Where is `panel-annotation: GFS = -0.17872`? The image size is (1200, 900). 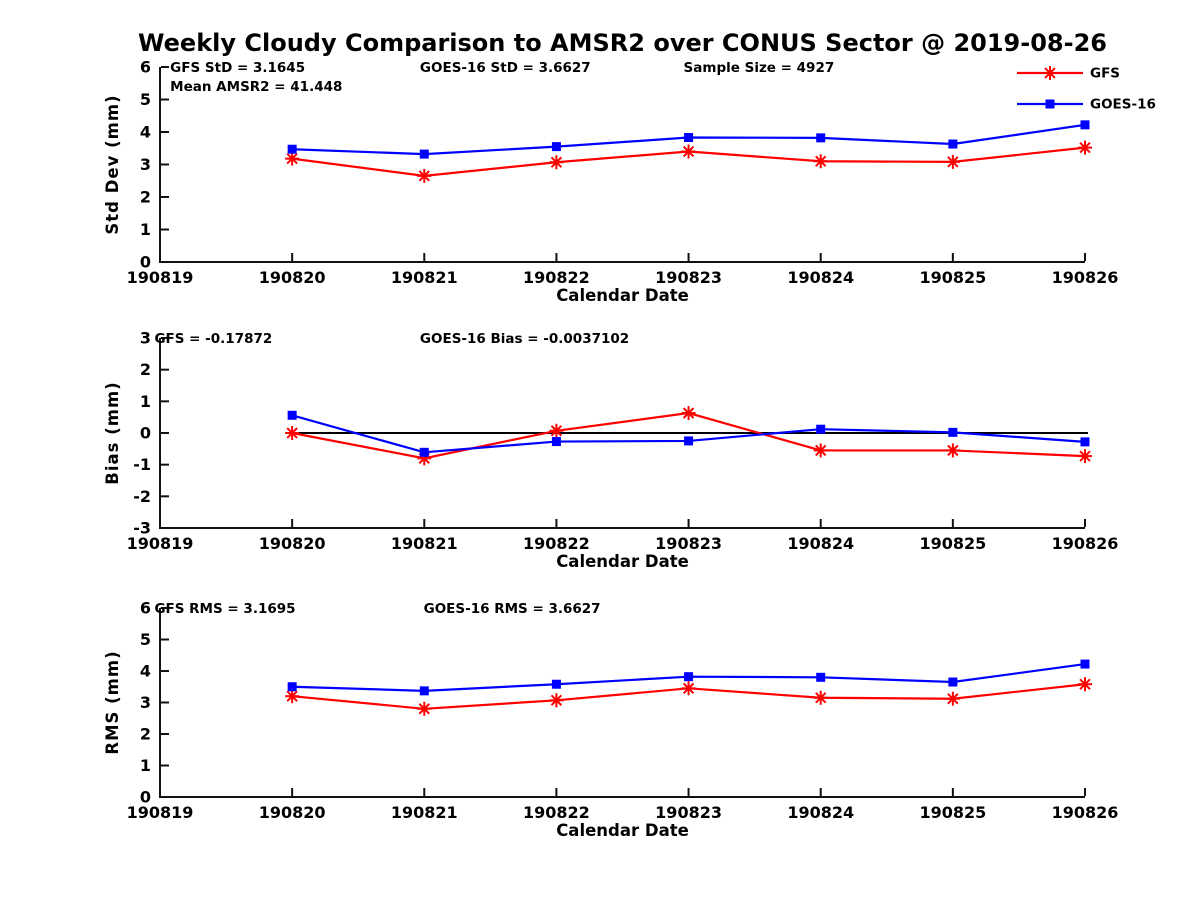
panel-annotation: GFS = -0.17872 is located at coordinates (213, 339).